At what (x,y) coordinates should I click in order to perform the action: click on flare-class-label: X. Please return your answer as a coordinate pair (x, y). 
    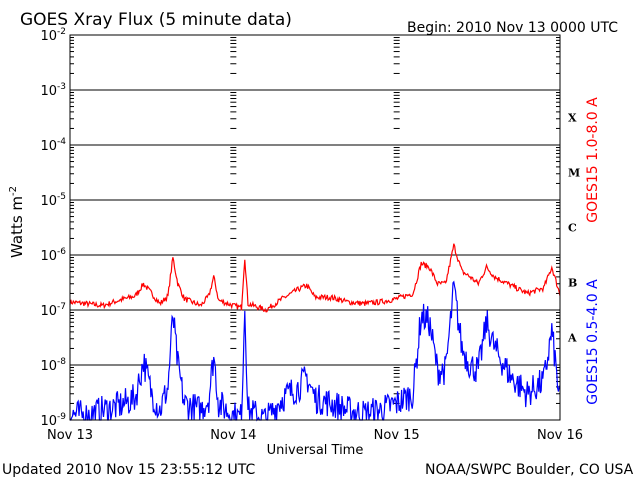
    Looking at the image, I should click on (572, 118).